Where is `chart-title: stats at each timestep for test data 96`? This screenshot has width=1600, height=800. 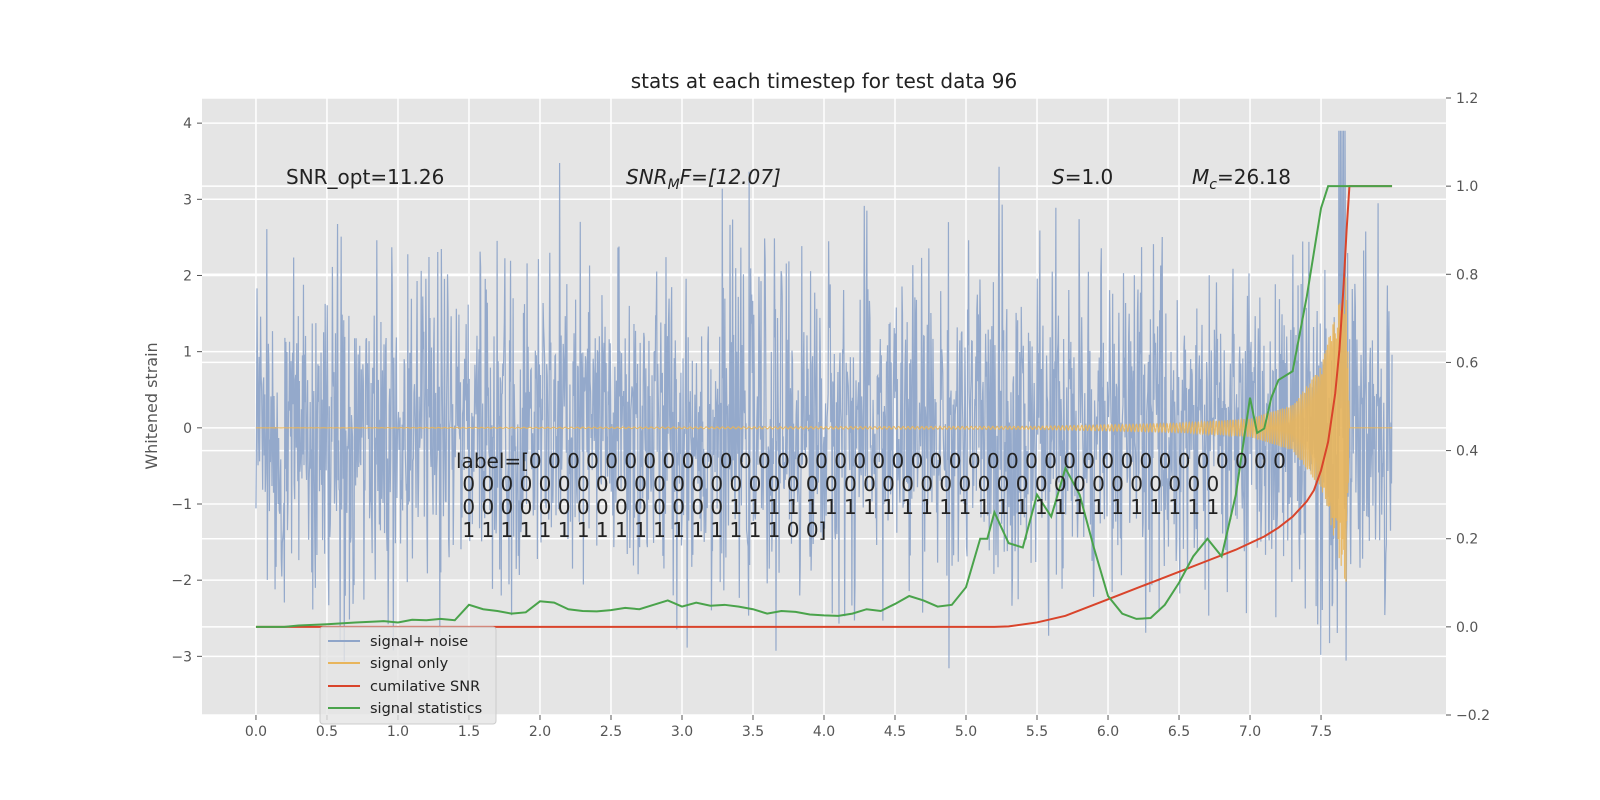 chart-title: stats at each timestep for test data 96 is located at coordinates (824, 81).